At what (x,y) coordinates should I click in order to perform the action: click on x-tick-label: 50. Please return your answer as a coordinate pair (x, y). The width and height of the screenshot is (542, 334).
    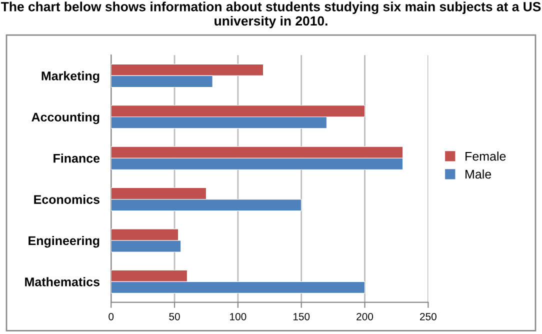
    Looking at the image, I should click on (174, 316).